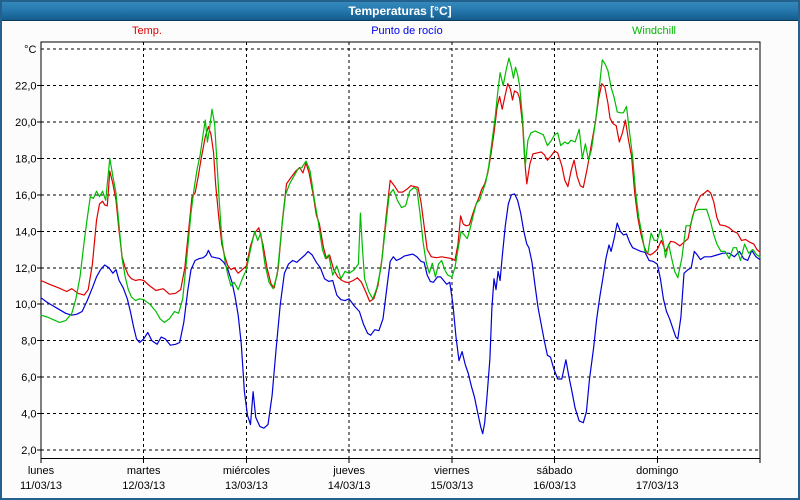 The image size is (800, 500). I want to click on x-day-label: viernes, so click(452, 471).